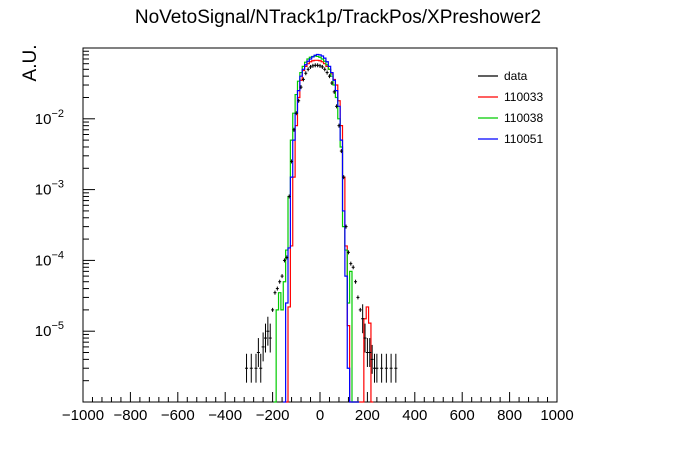  What do you see at coordinates (49, 189) in the screenshot?
I see `y-tick-label: 10⁻³` at bounding box center [49, 189].